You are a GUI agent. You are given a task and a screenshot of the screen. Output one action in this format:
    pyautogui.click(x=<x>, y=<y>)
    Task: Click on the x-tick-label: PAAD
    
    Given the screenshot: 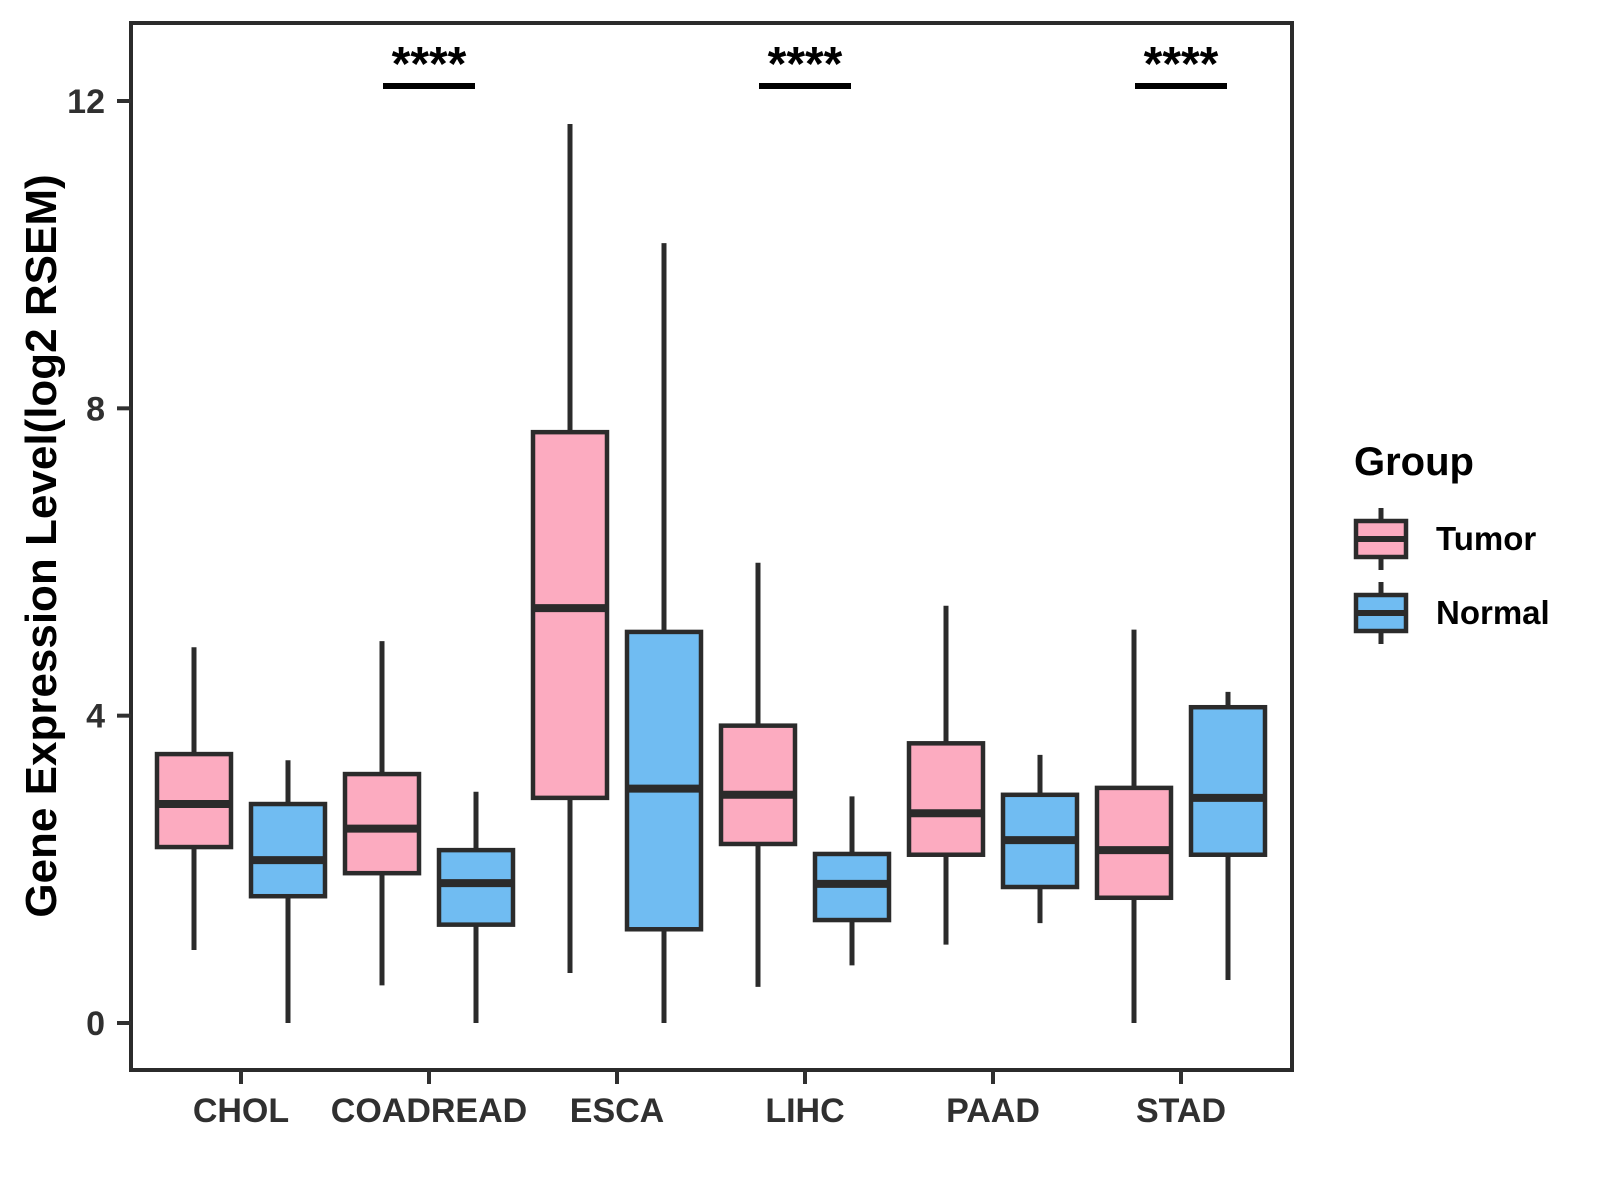 What is the action you would take?
    pyautogui.click(x=993, y=1111)
    